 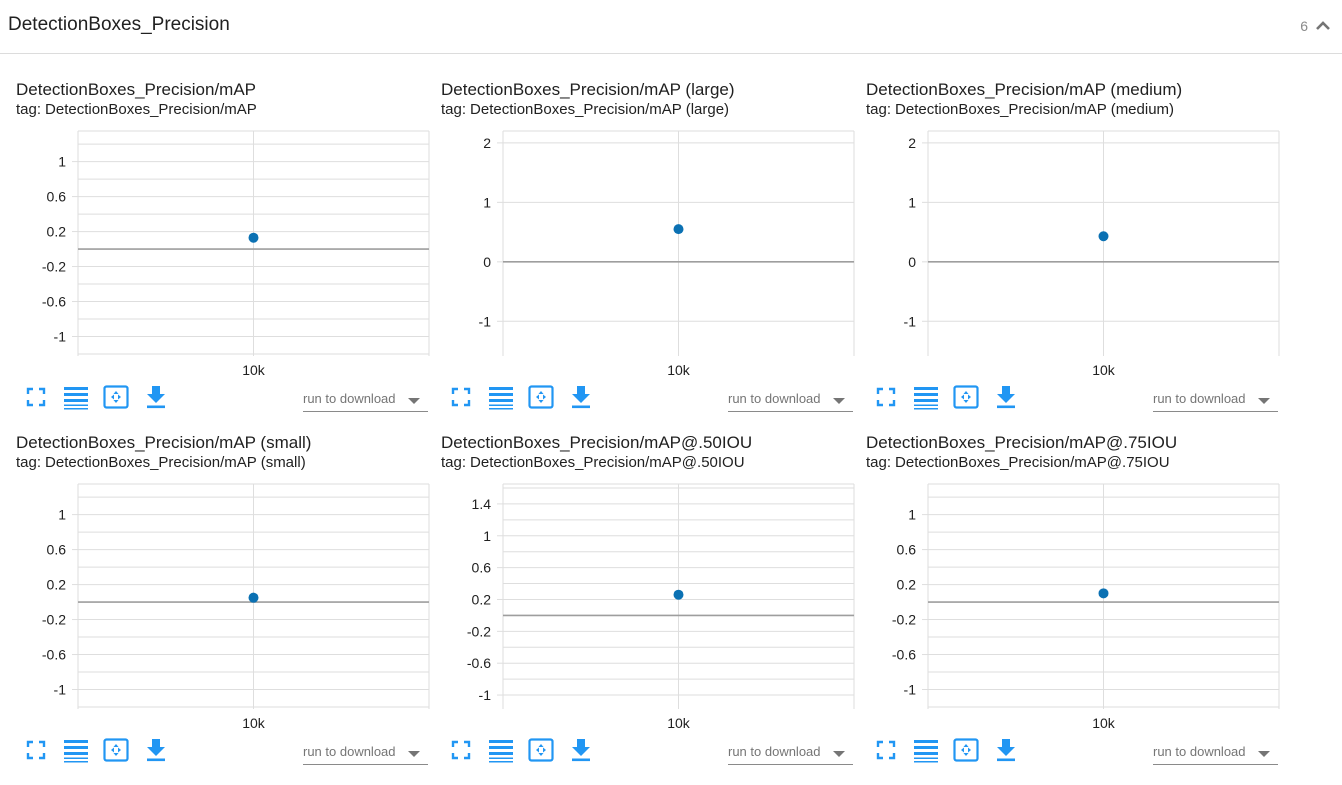 What do you see at coordinates (1022, 442) in the screenshot?
I see `chart-title: DetectionBoxes_Precision/mAP@.75IOU` at bounding box center [1022, 442].